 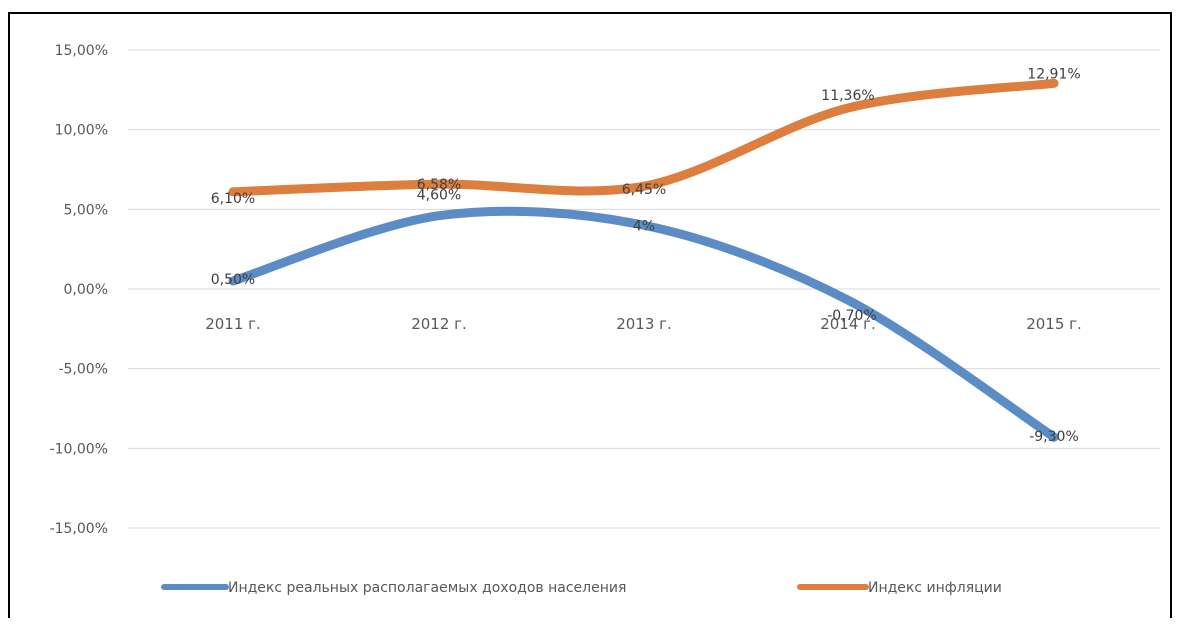 What do you see at coordinates (852, 316) in the screenshot?
I see `data-label: -0,70%` at bounding box center [852, 316].